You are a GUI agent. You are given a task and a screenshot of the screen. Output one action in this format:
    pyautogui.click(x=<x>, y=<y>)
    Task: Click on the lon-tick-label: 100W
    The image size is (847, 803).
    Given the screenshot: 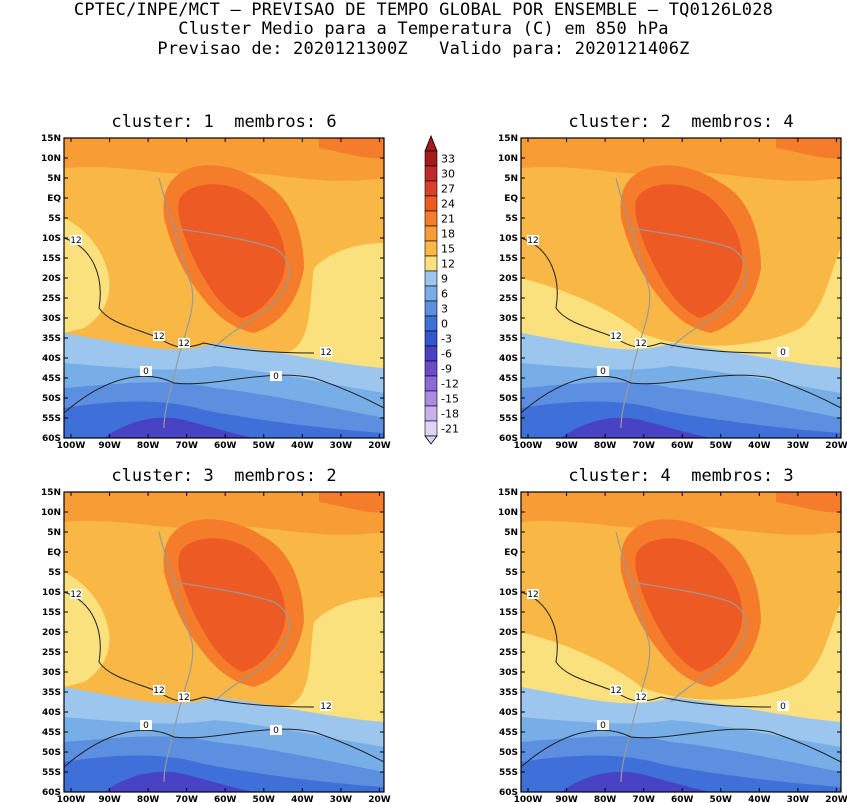 What is the action you would take?
    pyautogui.click(x=528, y=446)
    